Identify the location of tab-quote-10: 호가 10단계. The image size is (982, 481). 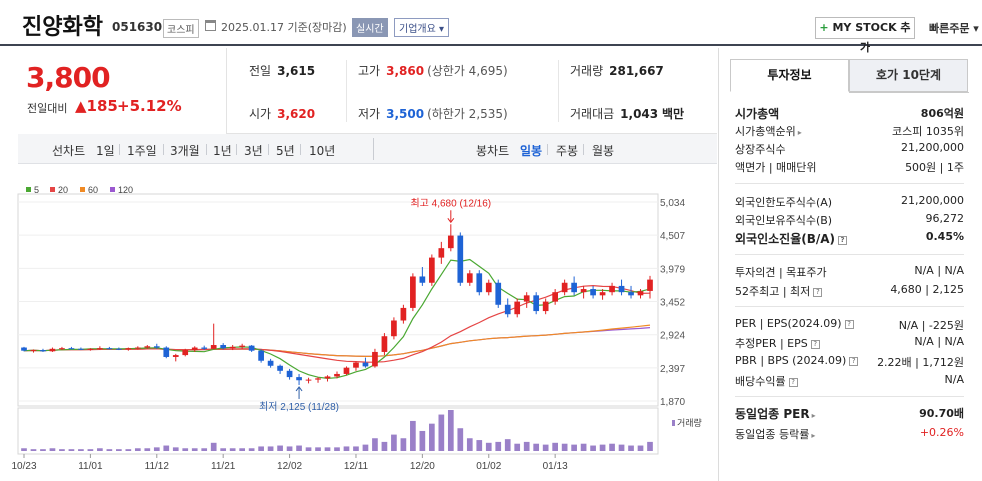
(908, 75).